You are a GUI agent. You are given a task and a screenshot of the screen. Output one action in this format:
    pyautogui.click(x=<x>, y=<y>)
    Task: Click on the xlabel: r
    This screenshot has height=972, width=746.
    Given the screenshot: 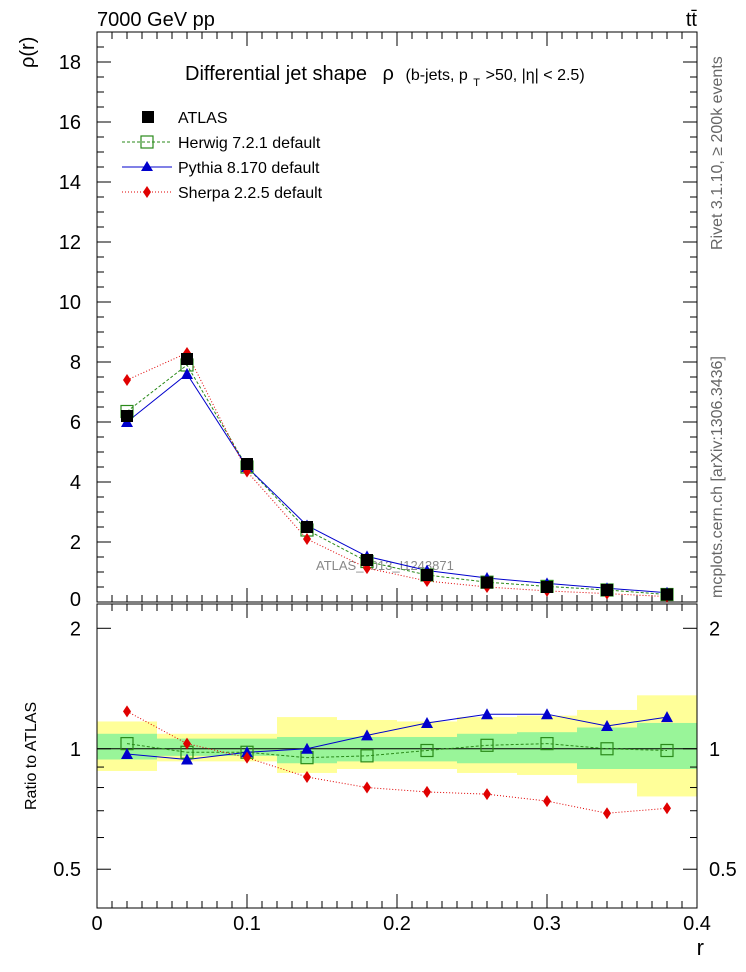 What is the action you would take?
    pyautogui.click(x=700, y=947)
    